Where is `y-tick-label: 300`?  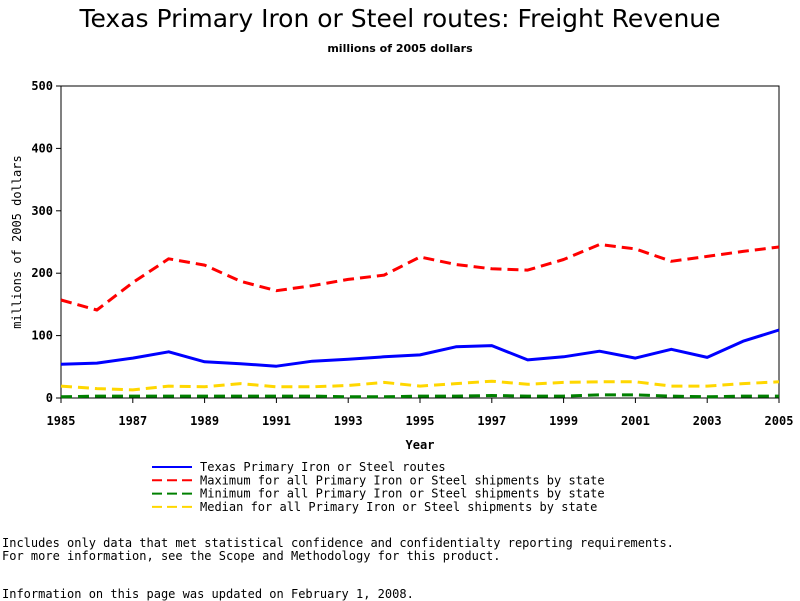 y-tick-label: 300 is located at coordinates (42, 211).